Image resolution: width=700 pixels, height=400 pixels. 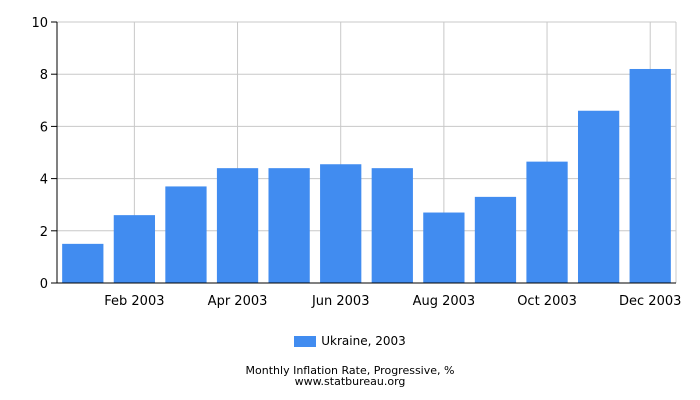 What do you see at coordinates (44, 284) in the screenshot?
I see `y-tick-label: 0` at bounding box center [44, 284].